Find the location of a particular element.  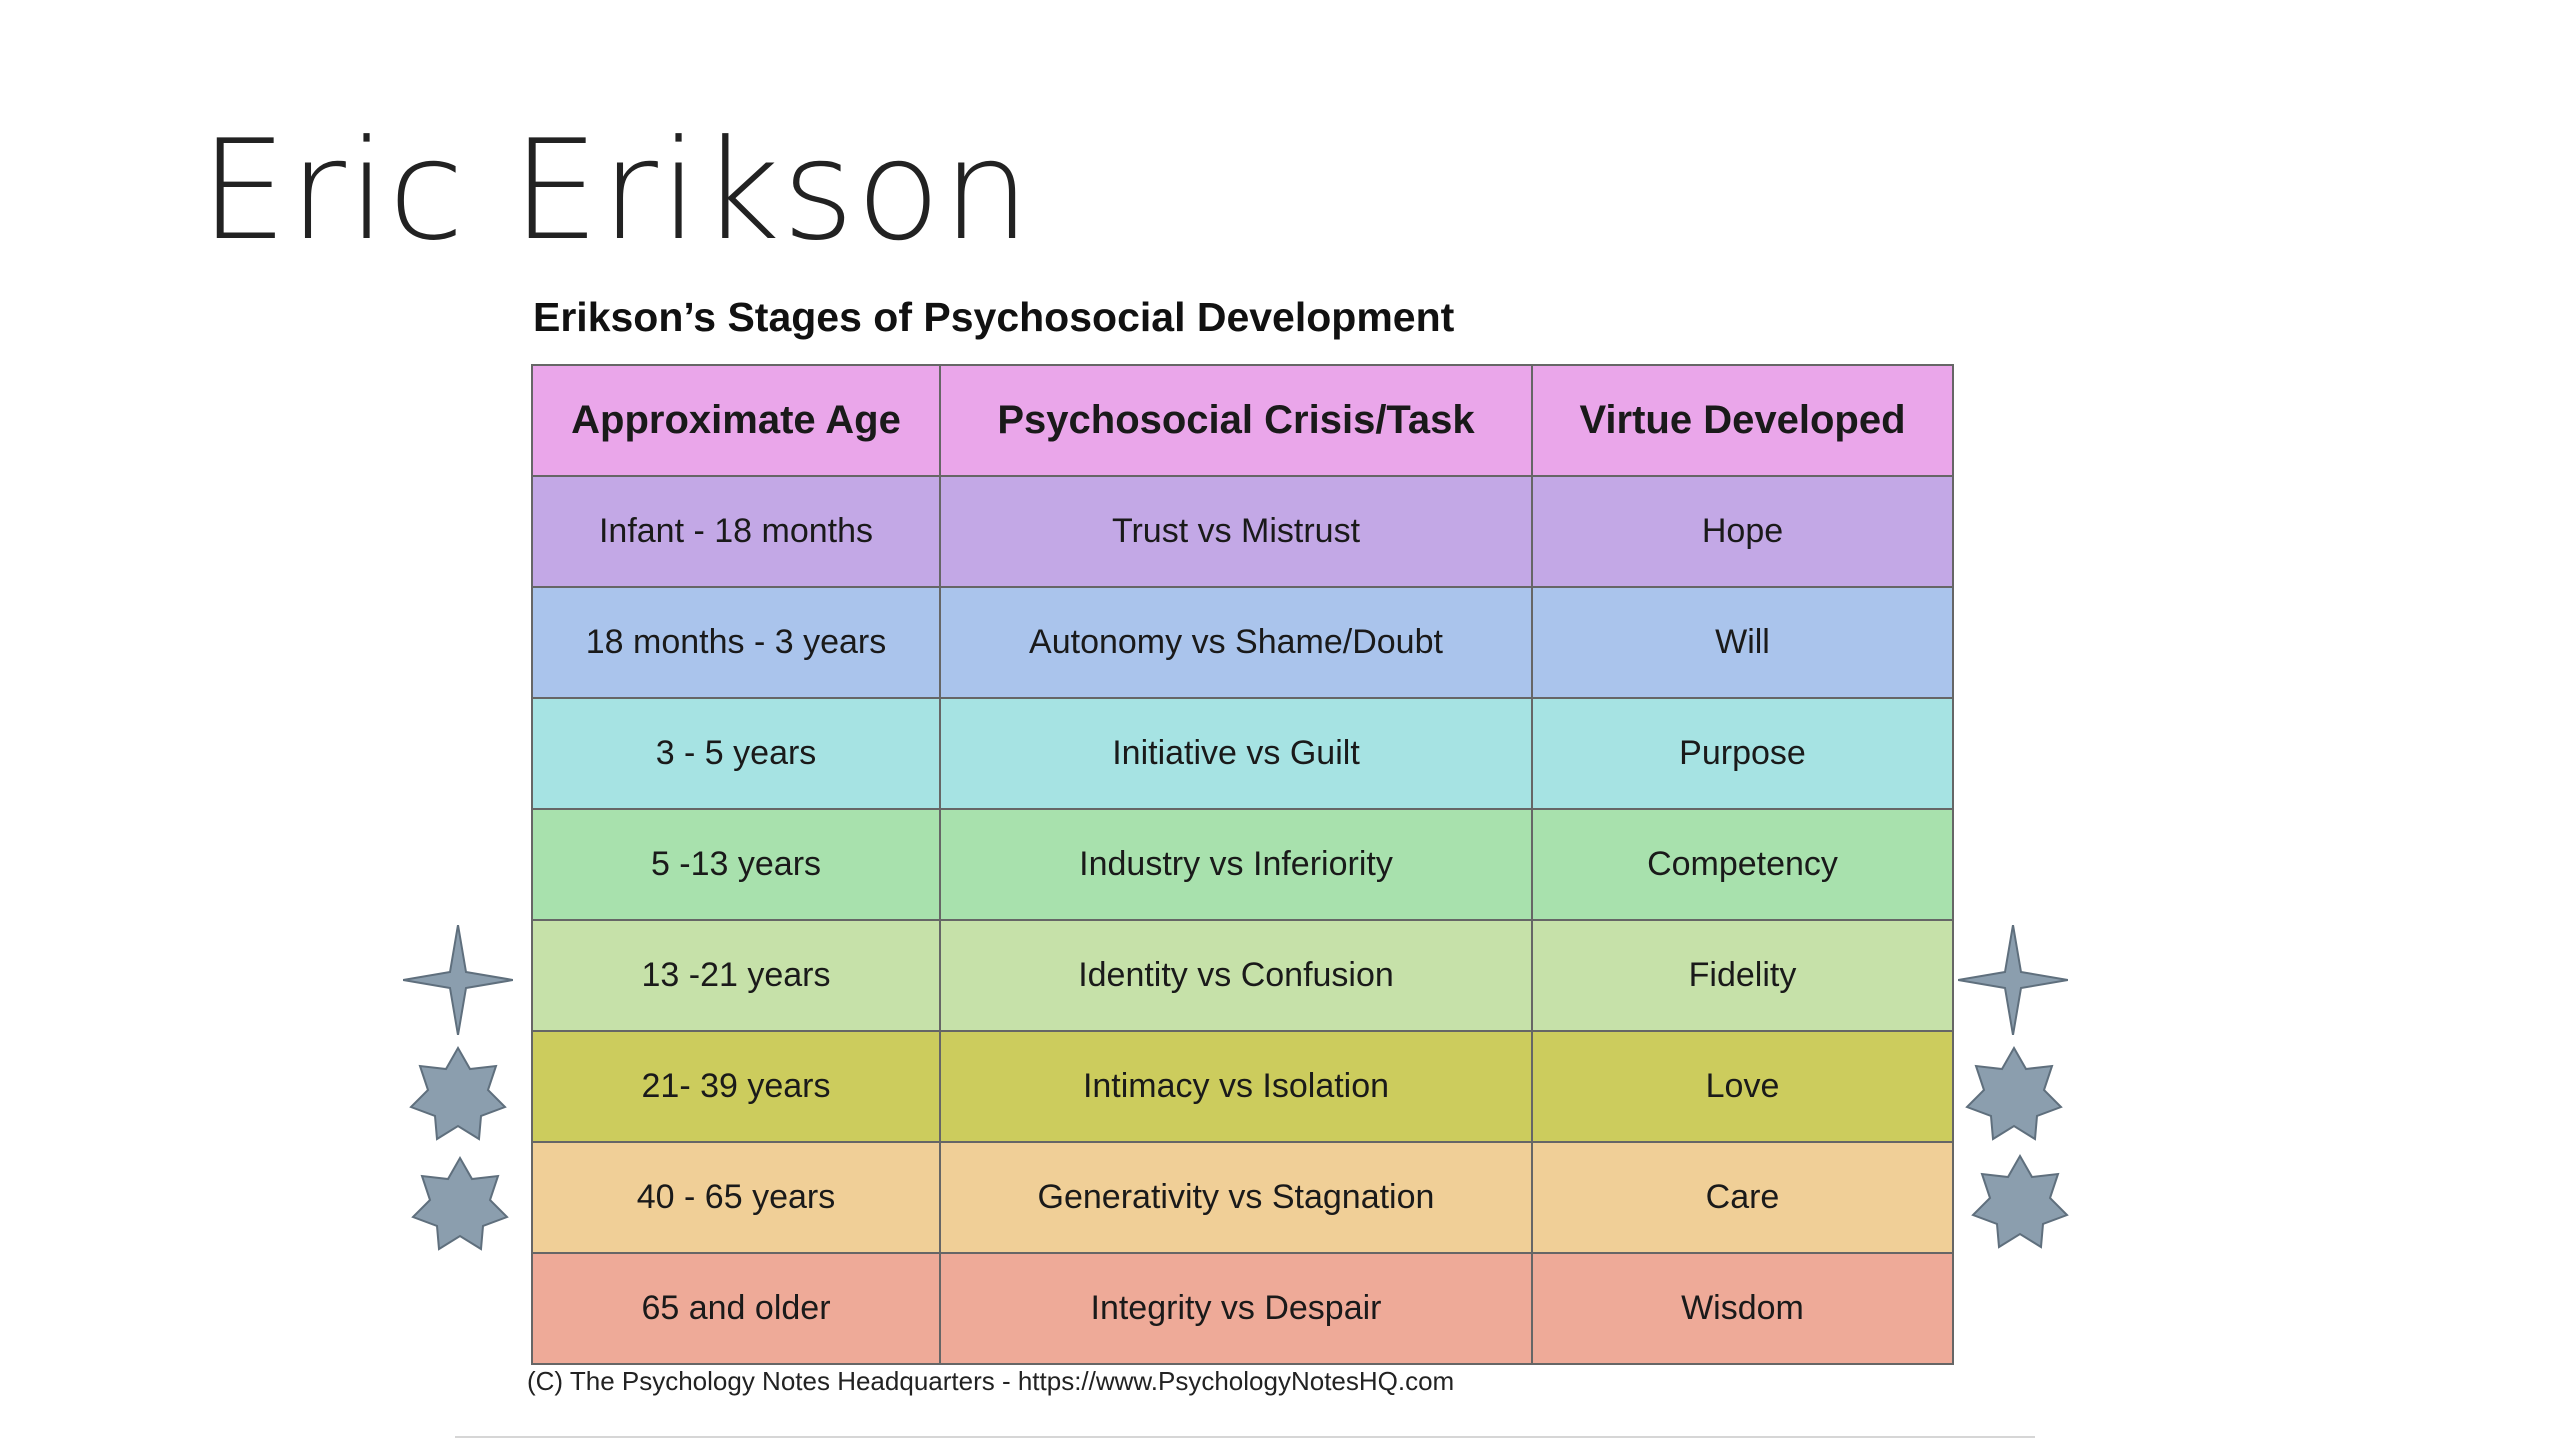

column-header-virtue: Virtue Developed is located at coordinates (1742, 420).